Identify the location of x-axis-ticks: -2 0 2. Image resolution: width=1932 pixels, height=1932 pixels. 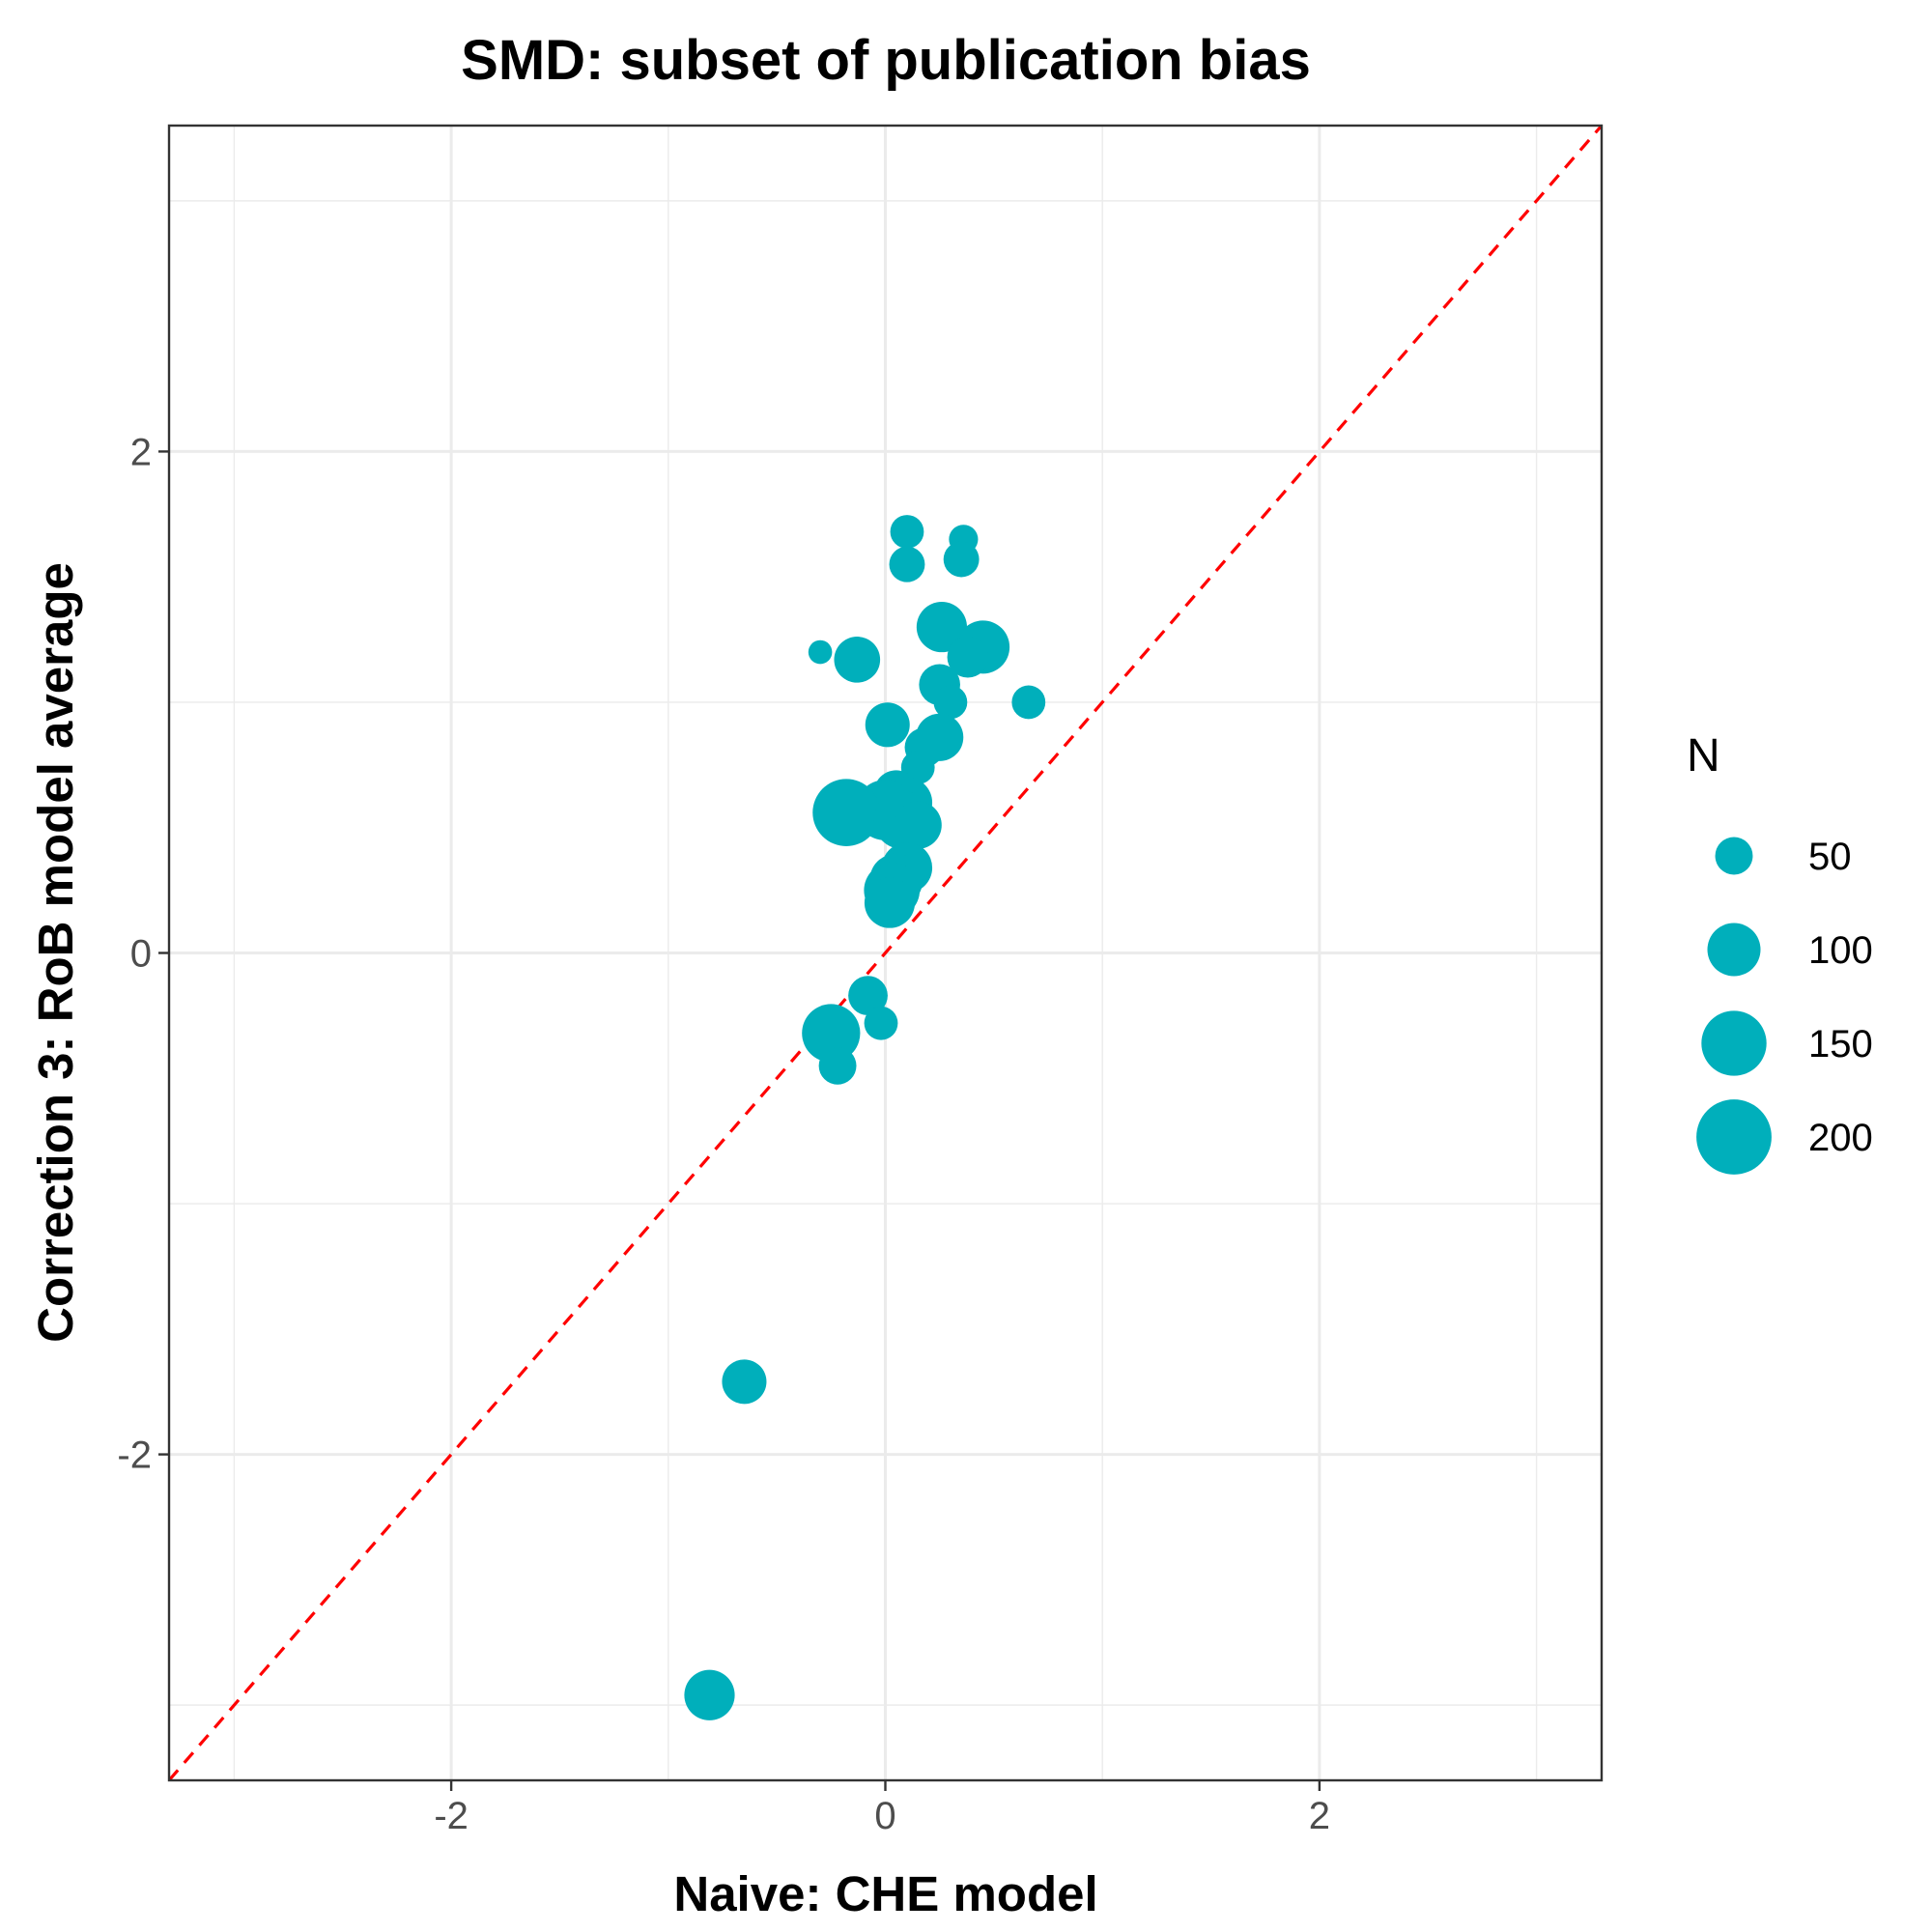
(882, 1808).